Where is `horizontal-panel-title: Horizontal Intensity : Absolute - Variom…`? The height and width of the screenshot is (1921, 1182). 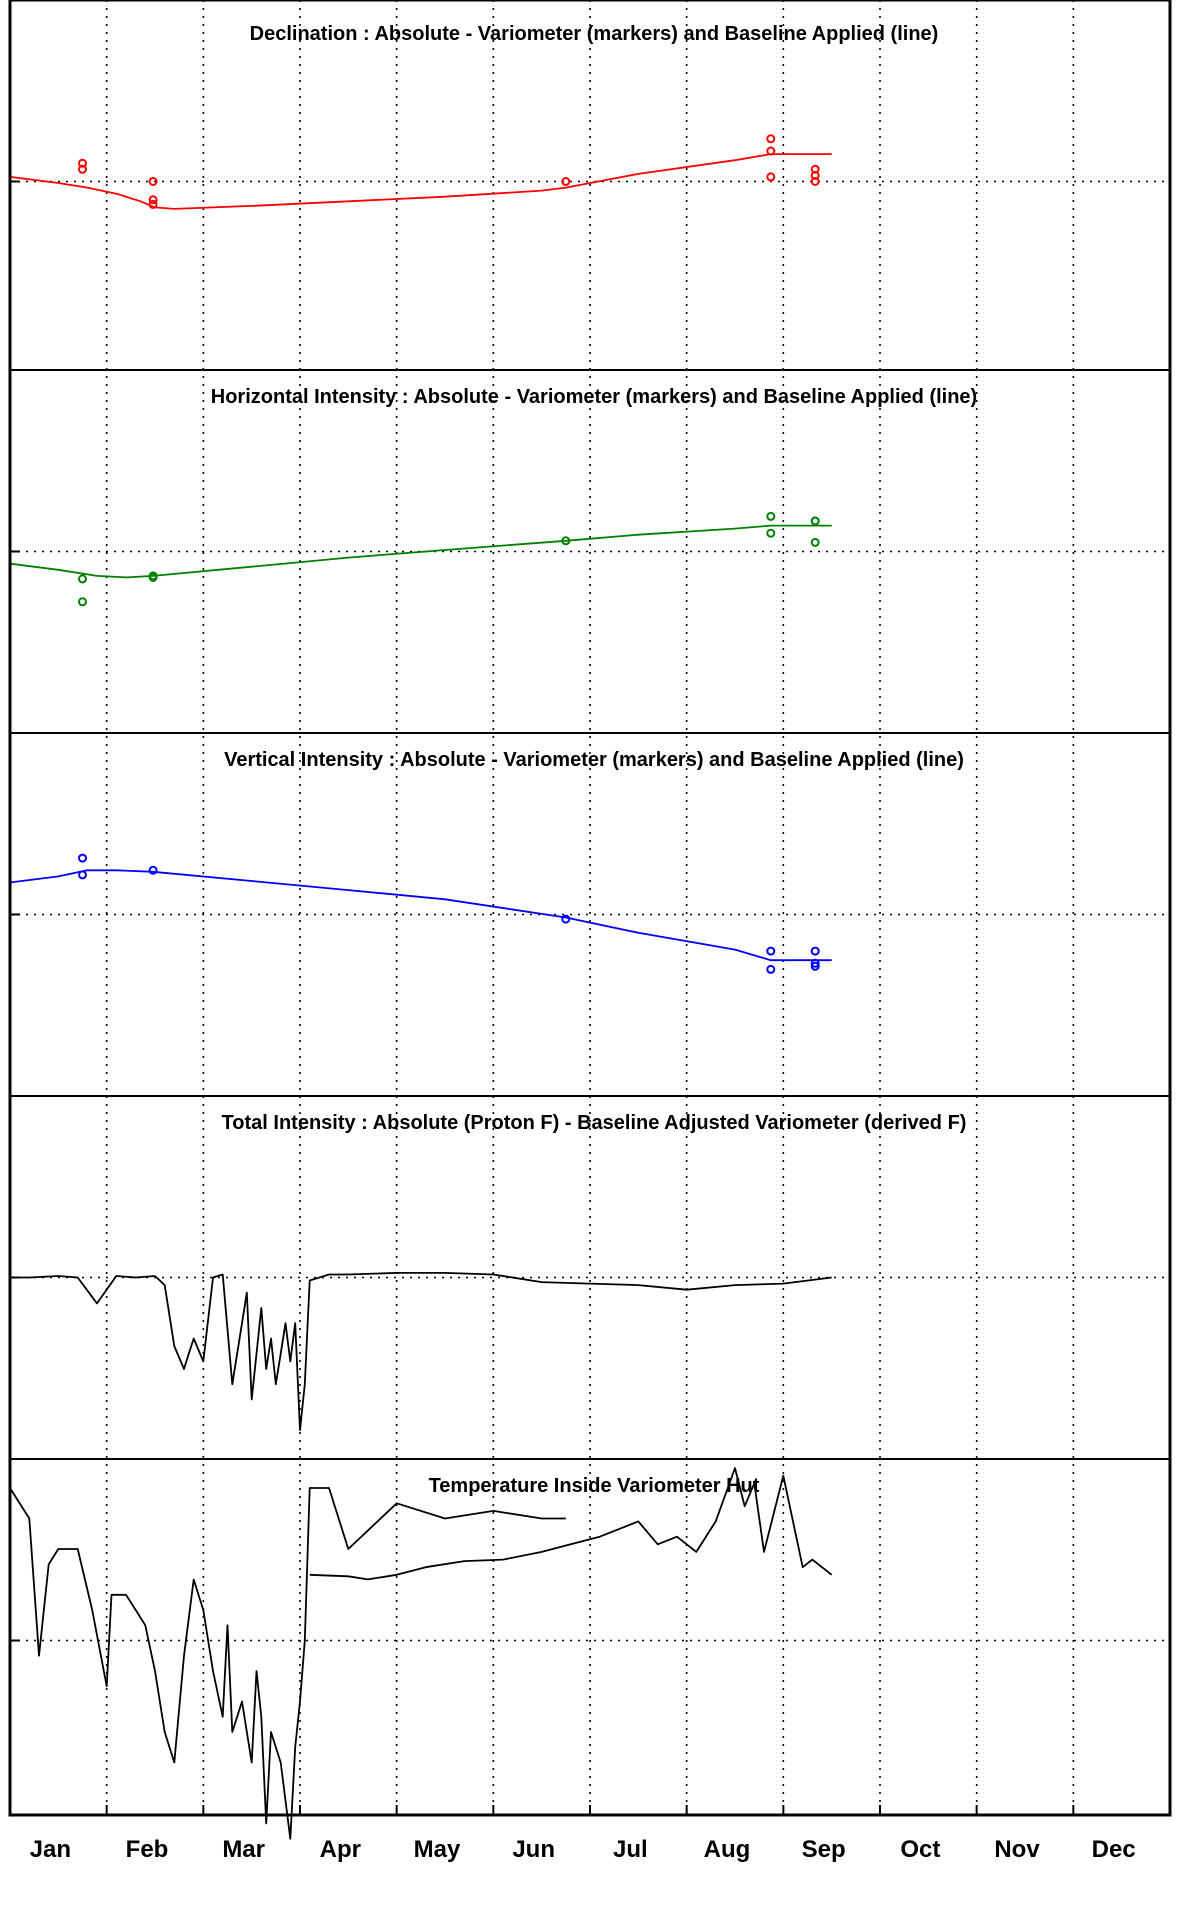 horizontal-panel-title: Horizontal Intensity : Absolute - Variom… is located at coordinates (594, 397).